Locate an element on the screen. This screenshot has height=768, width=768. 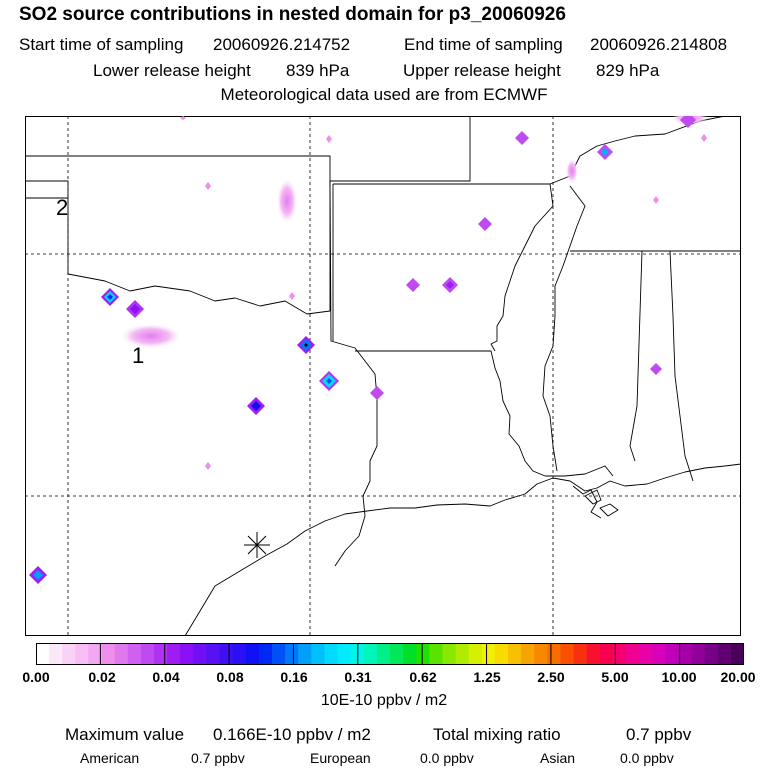
end-time-value: 20060926.214808 is located at coordinates (659, 44).